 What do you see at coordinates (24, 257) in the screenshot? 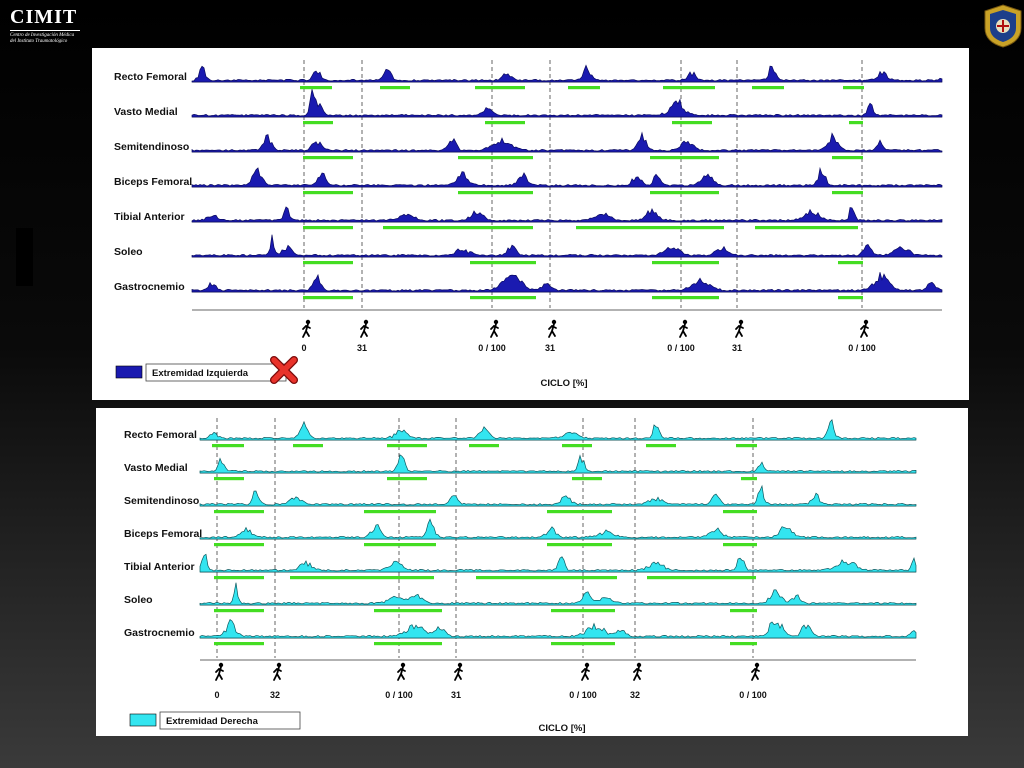
I see `side-bar` at bounding box center [24, 257].